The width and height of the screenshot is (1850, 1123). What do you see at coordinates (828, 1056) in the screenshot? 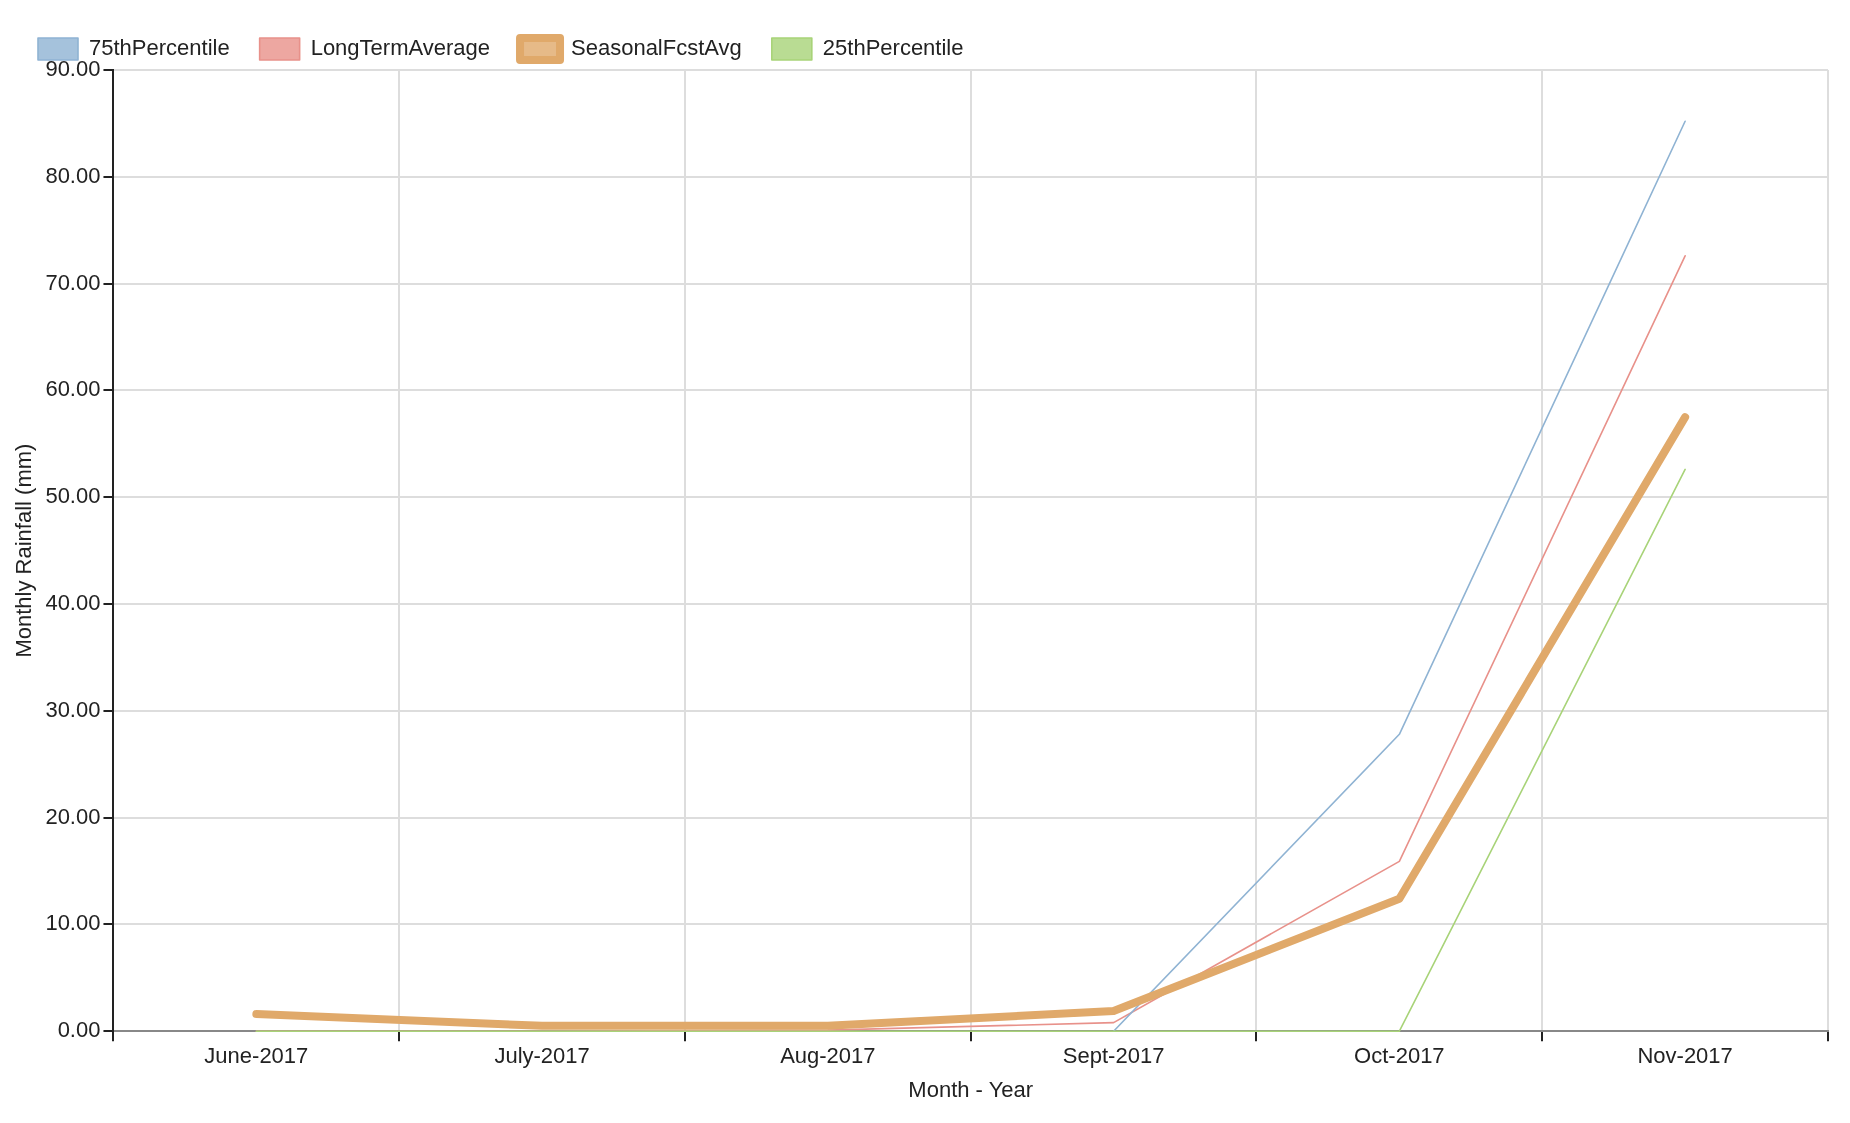
I see `x-tick-label: Aug-2017` at bounding box center [828, 1056].